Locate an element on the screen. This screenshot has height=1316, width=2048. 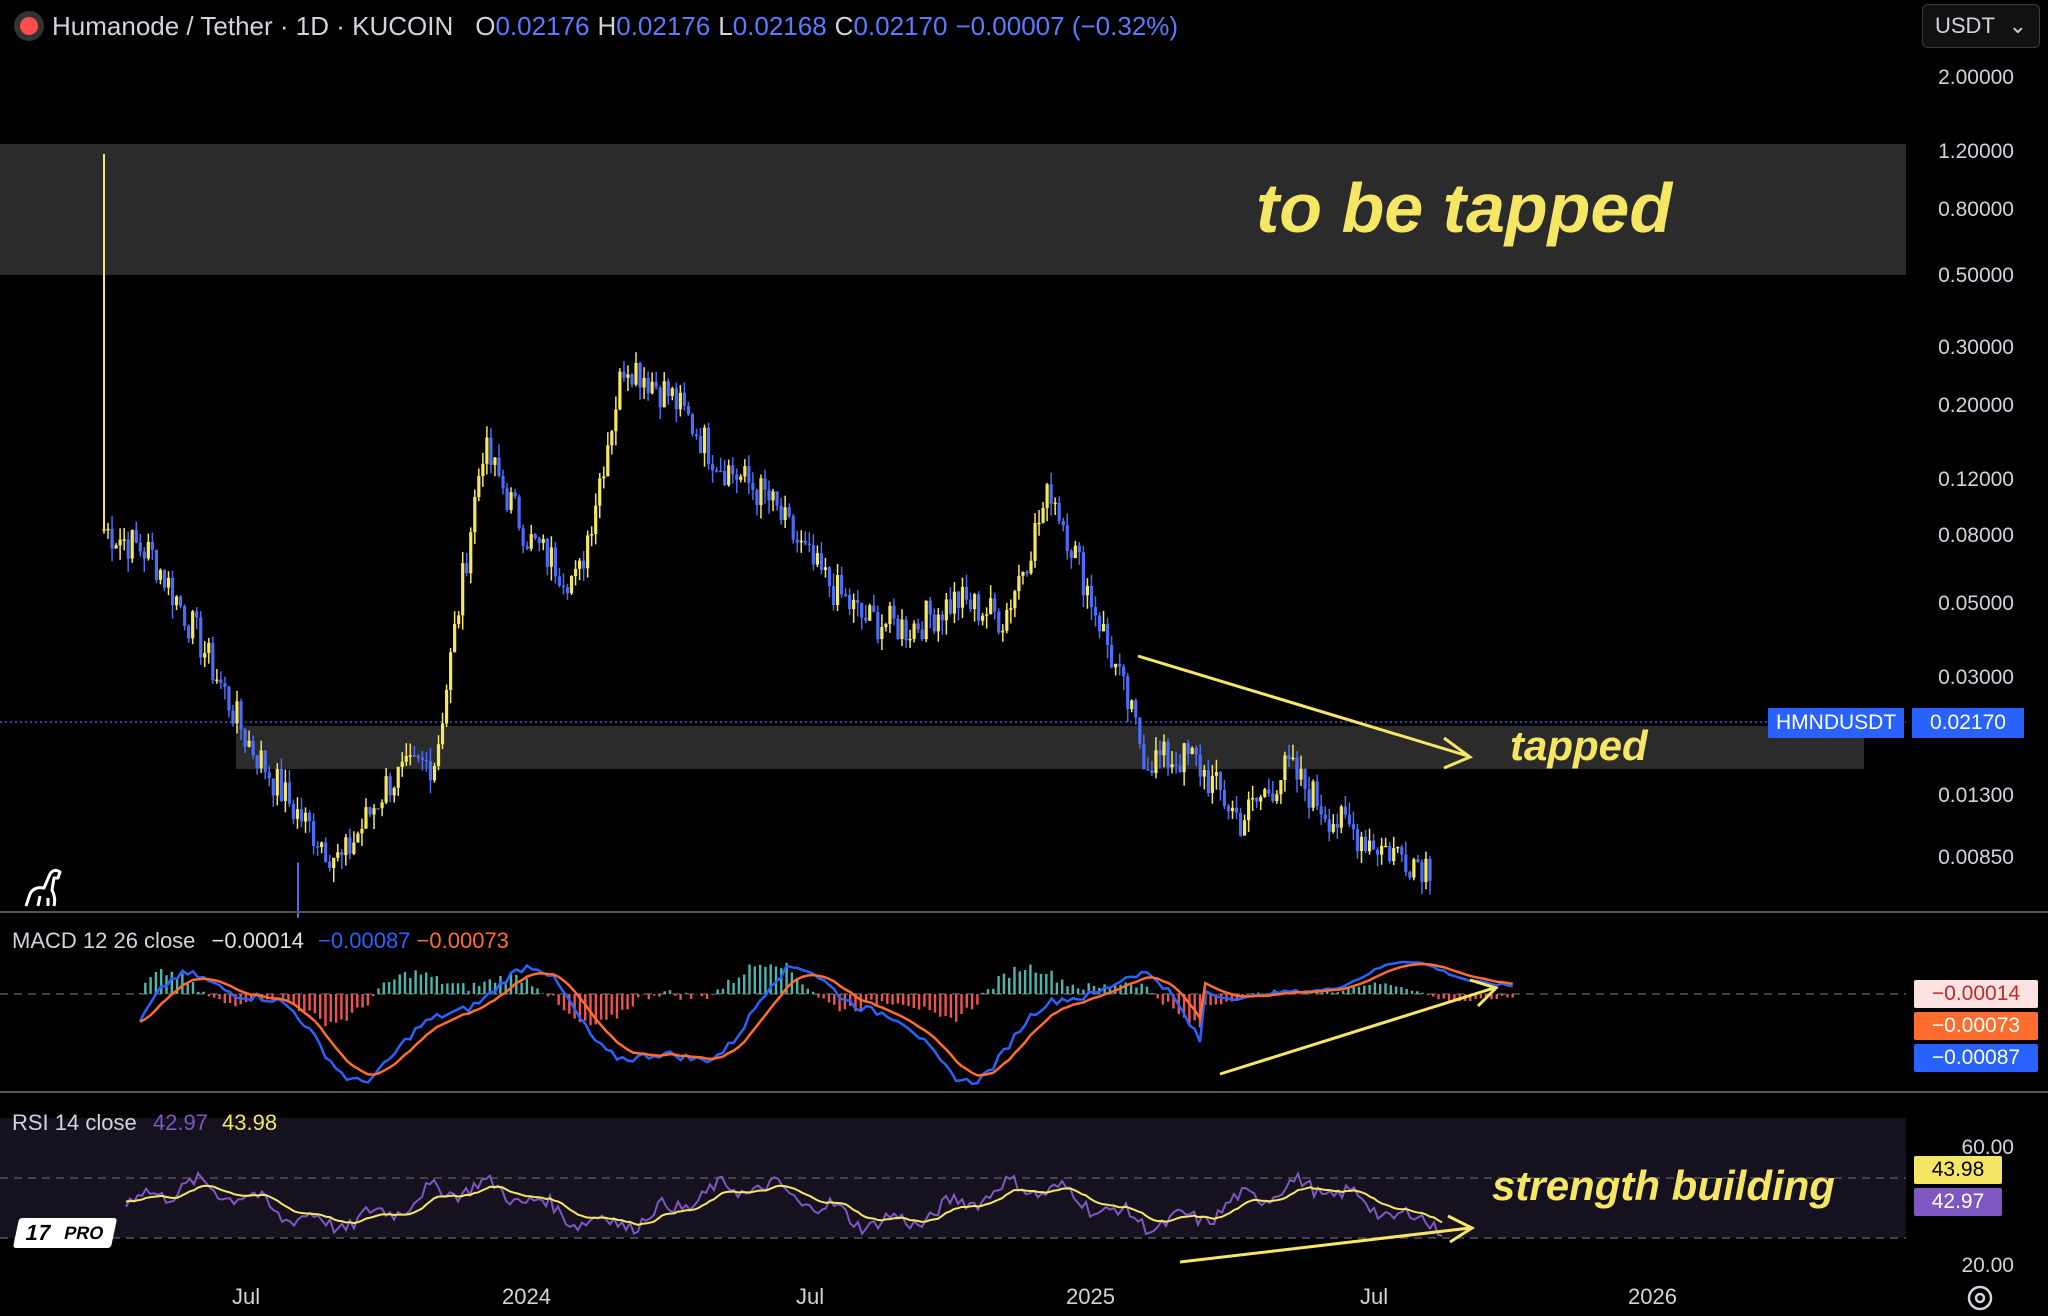
price-axis-label: 0.80000 is located at coordinates (1976, 209).